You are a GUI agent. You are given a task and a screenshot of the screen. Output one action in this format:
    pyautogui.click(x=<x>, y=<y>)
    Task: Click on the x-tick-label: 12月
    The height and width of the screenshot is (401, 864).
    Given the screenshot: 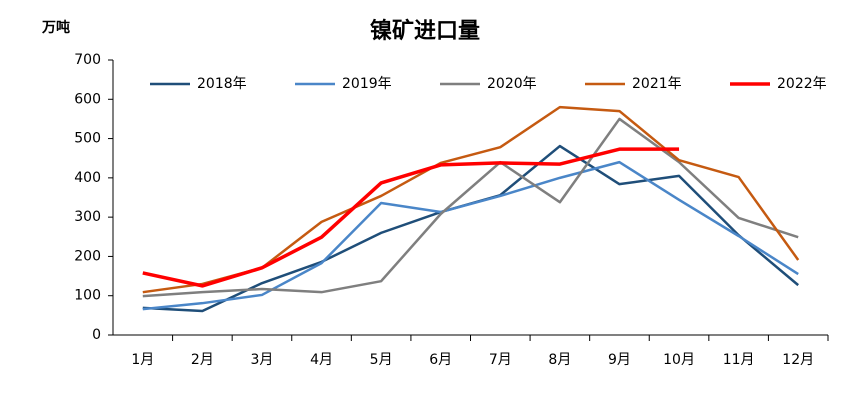 What is the action you would take?
    pyautogui.click(x=798, y=360)
    